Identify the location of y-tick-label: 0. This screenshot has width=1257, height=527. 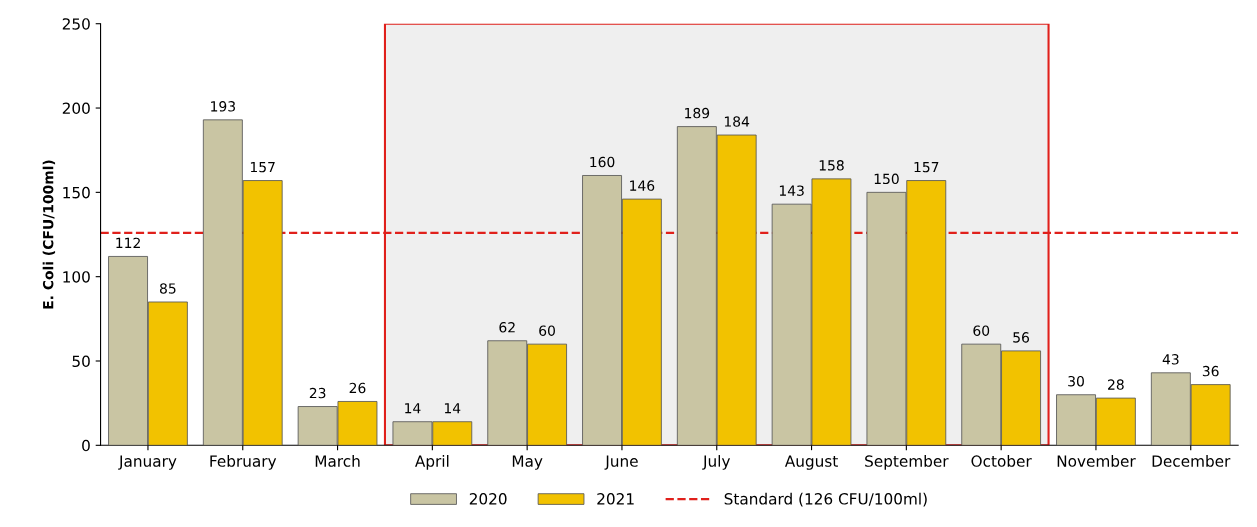
(86, 445).